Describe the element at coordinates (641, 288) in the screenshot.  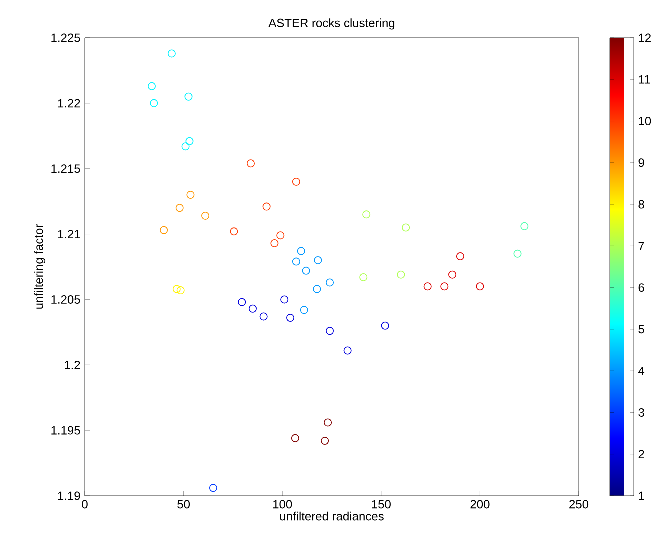
I see `color-bar-label: 6` at that location.